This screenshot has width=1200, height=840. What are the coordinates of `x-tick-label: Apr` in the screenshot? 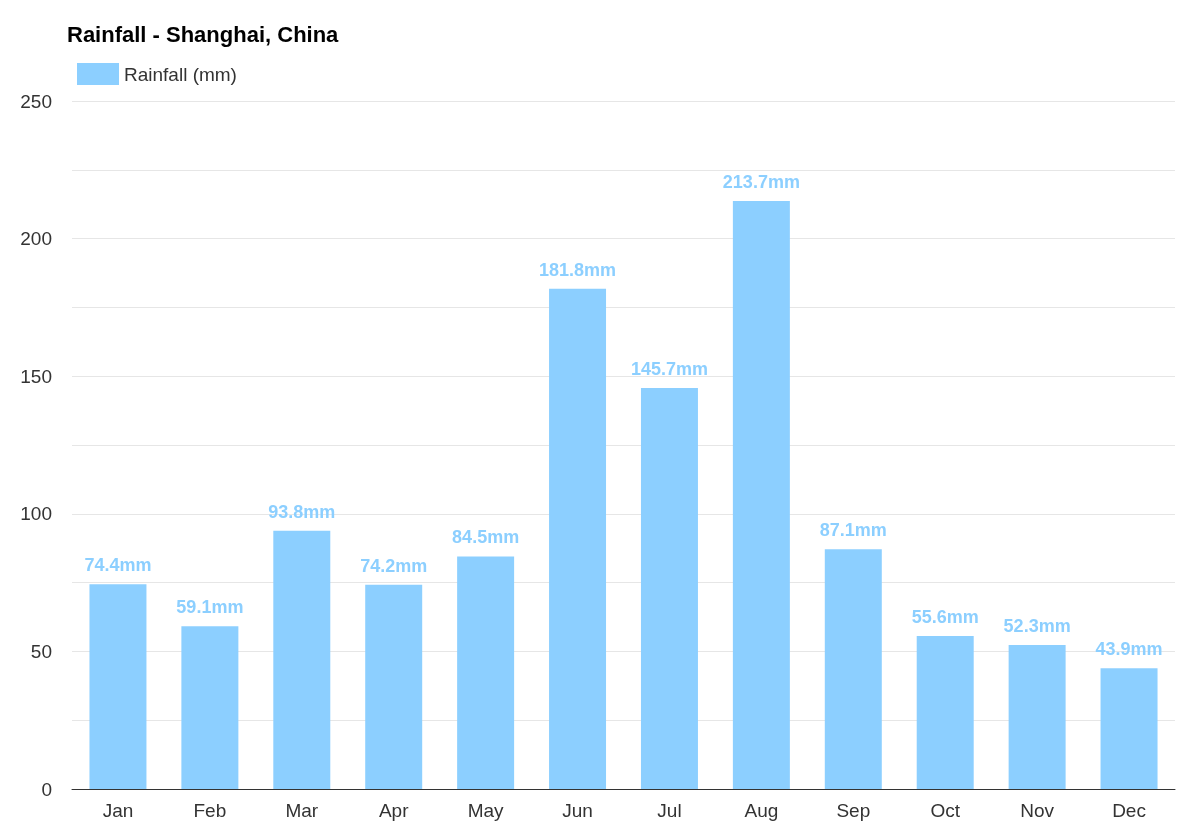 It's located at (394, 810).